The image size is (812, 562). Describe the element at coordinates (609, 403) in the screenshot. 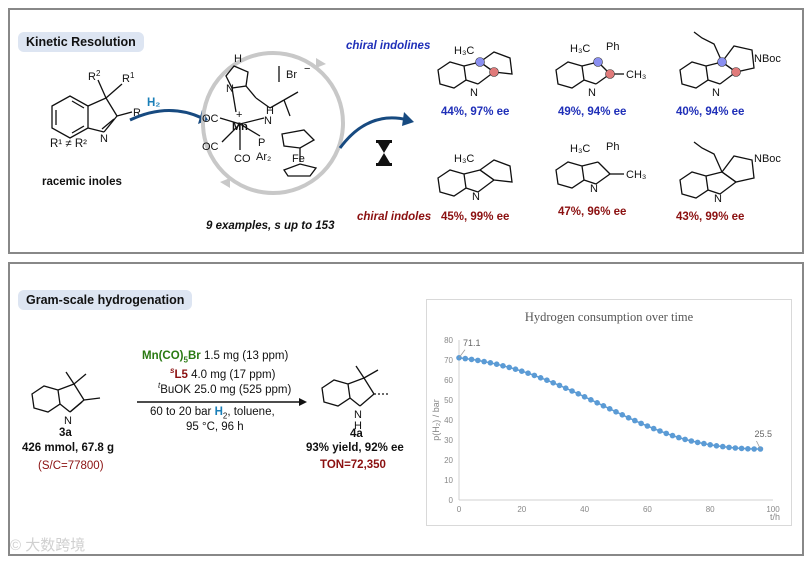

I see `series-line` at that location.